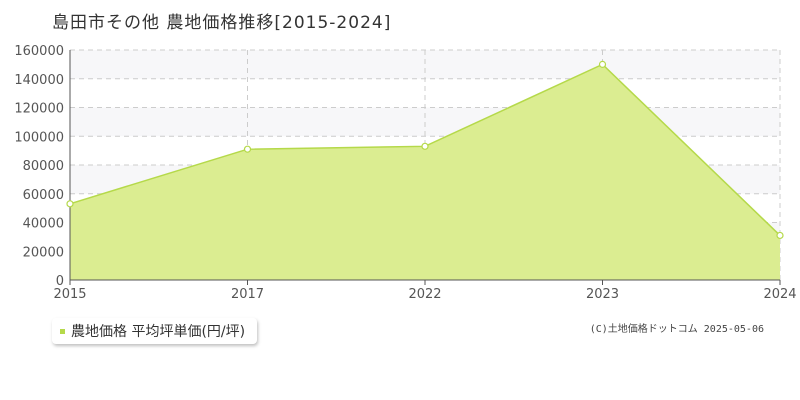  Describe the element at coordinates (158, 332) in the screenshot. I see `legend-label: 農地価格 平均坪単価(円/坪)` at that location.